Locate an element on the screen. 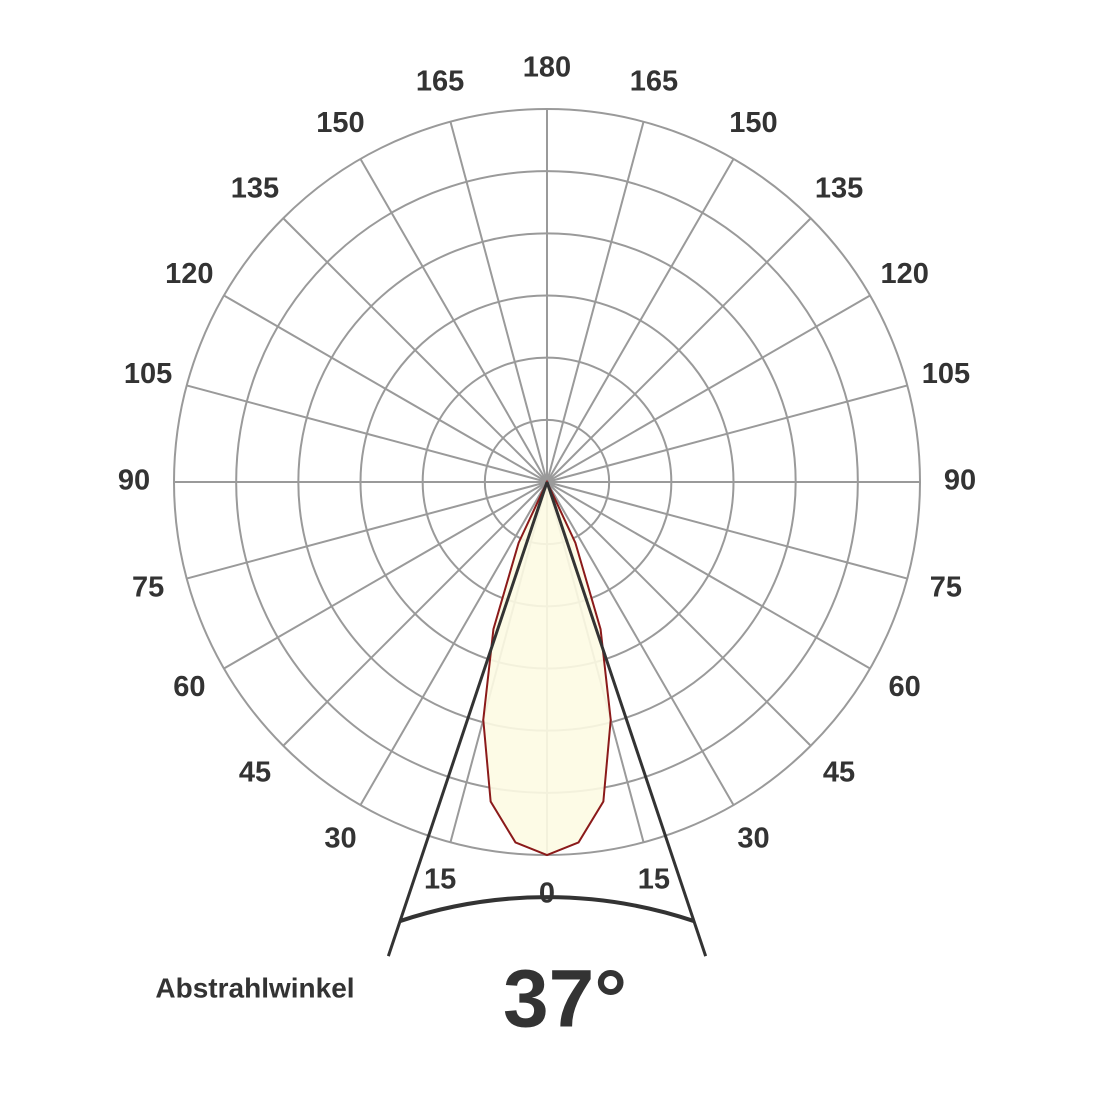 Image resolution: width=1100 pixels, height=1100 pixels. angle-tick-label: 180 is located at coordinates (547, 68).